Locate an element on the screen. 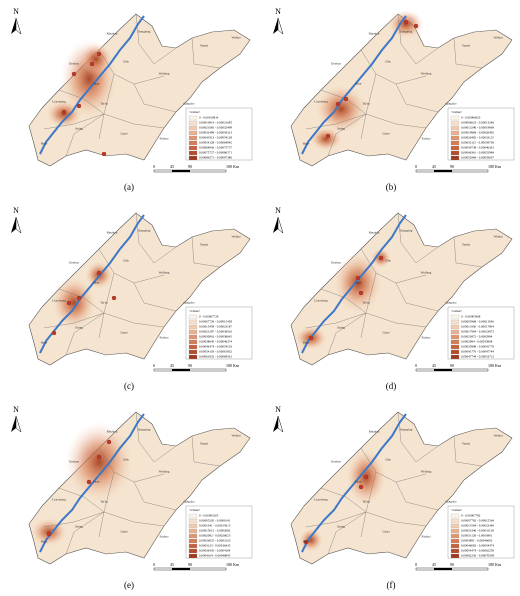 The image size is (520, 596). legend-label: 0.00032499 - 0.00043313 is located at coordinates (215, 133).